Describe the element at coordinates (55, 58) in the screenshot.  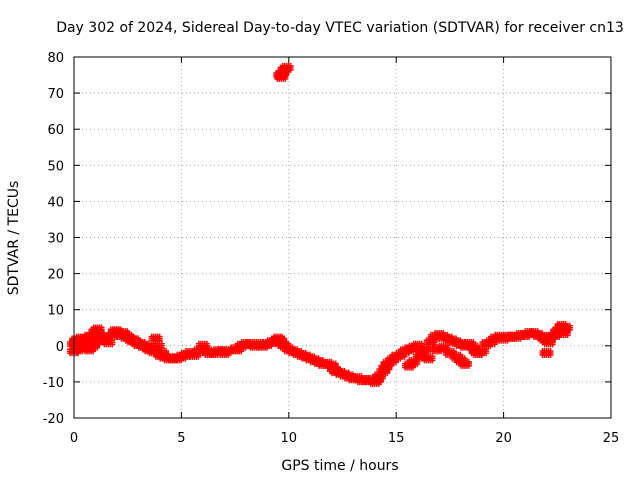
I see `y-tick-label: 80` at that location.